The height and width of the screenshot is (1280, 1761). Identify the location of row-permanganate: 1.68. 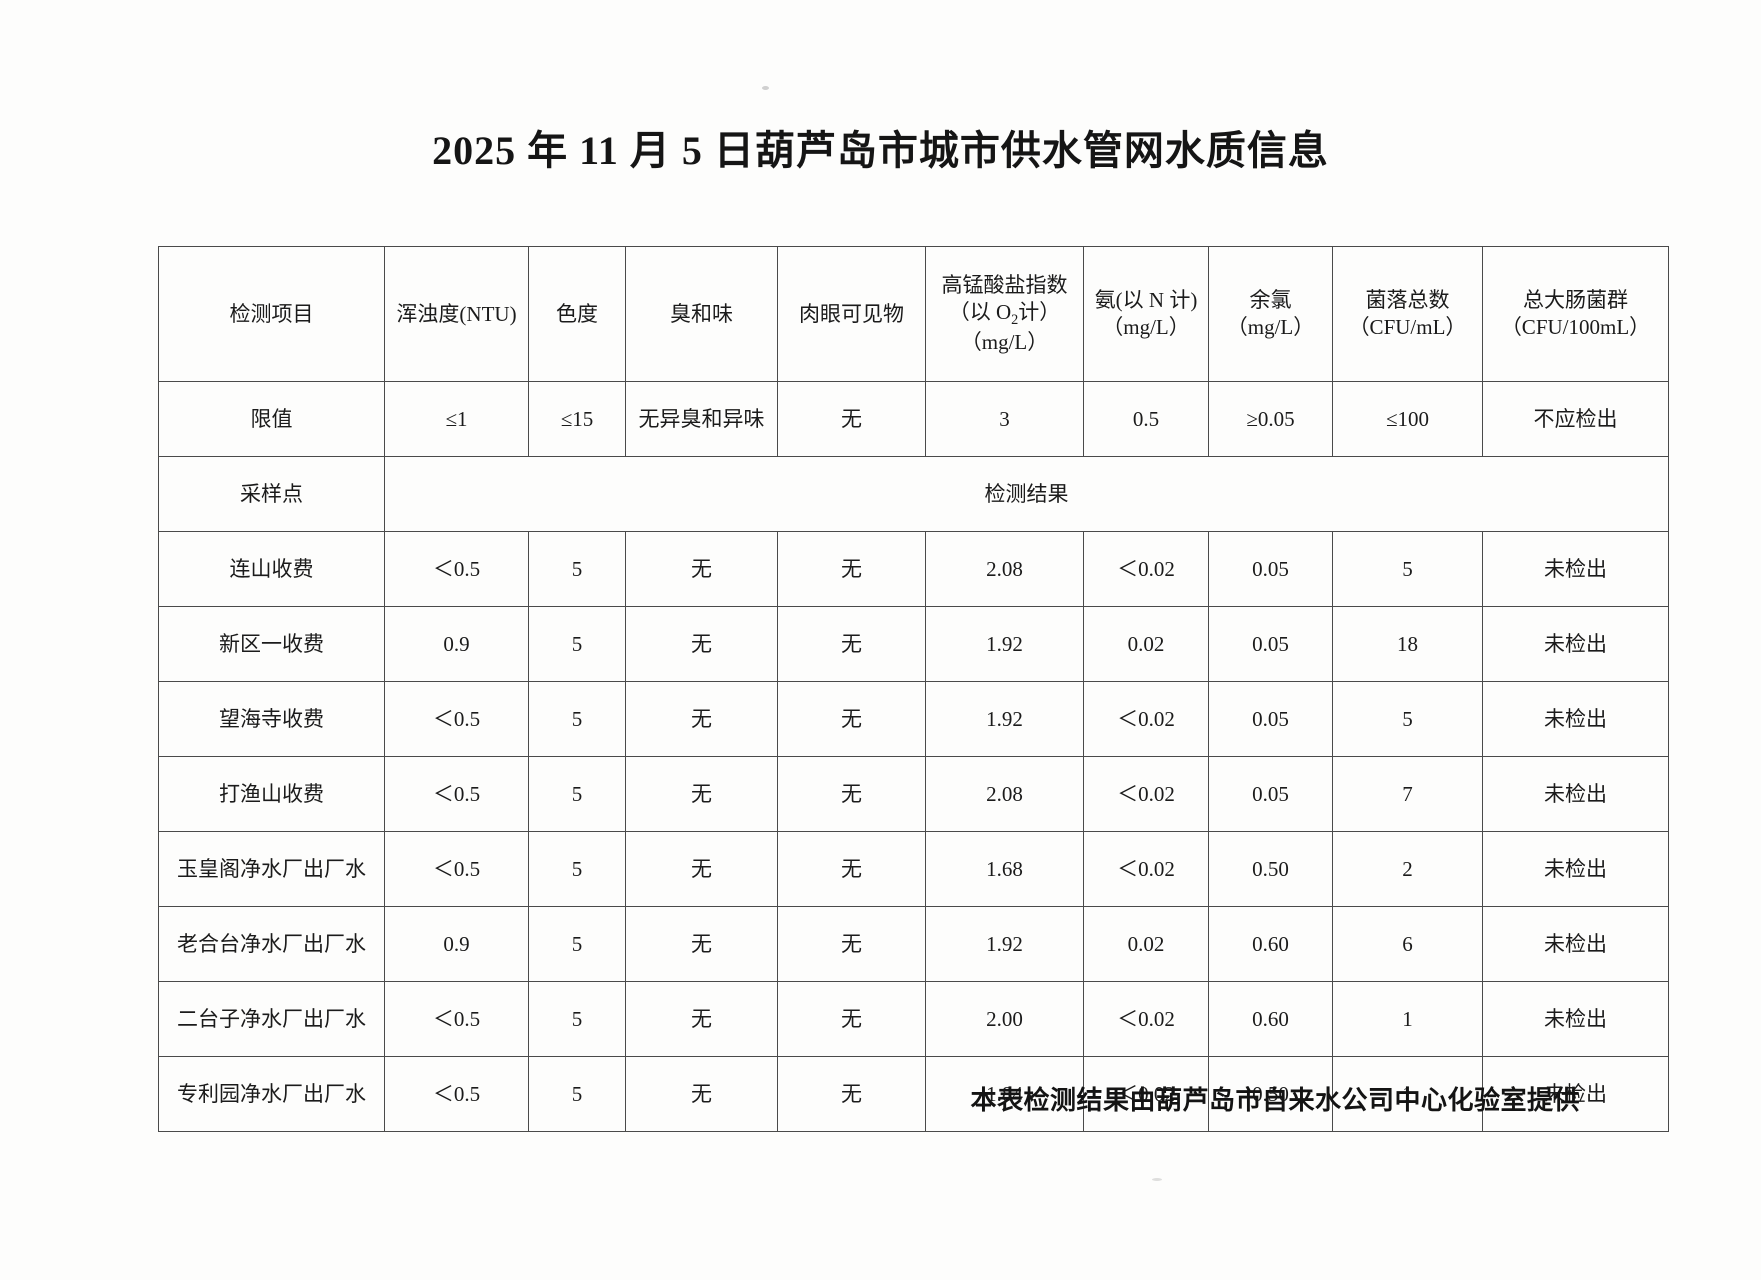
(1004, 869).